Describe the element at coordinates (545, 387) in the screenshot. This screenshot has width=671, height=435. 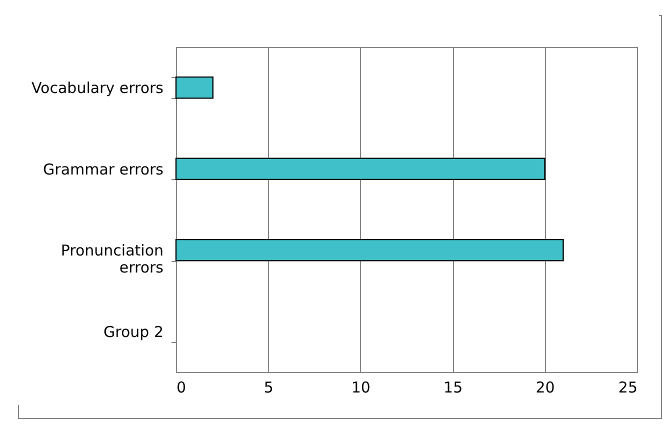
I see `x-tick-label: 20` at that location.